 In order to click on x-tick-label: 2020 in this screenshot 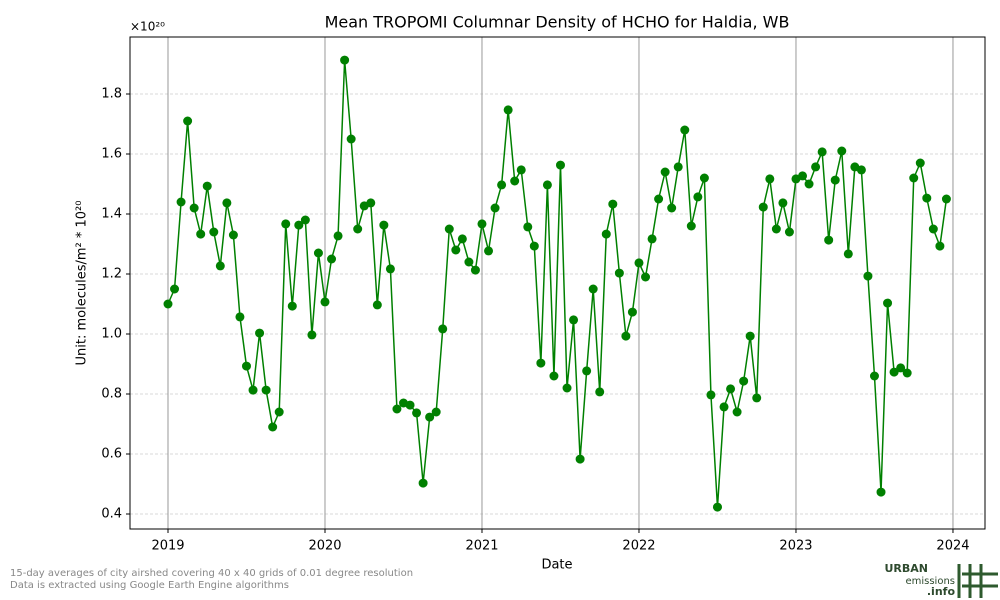, I will do `click(324, 546)`.